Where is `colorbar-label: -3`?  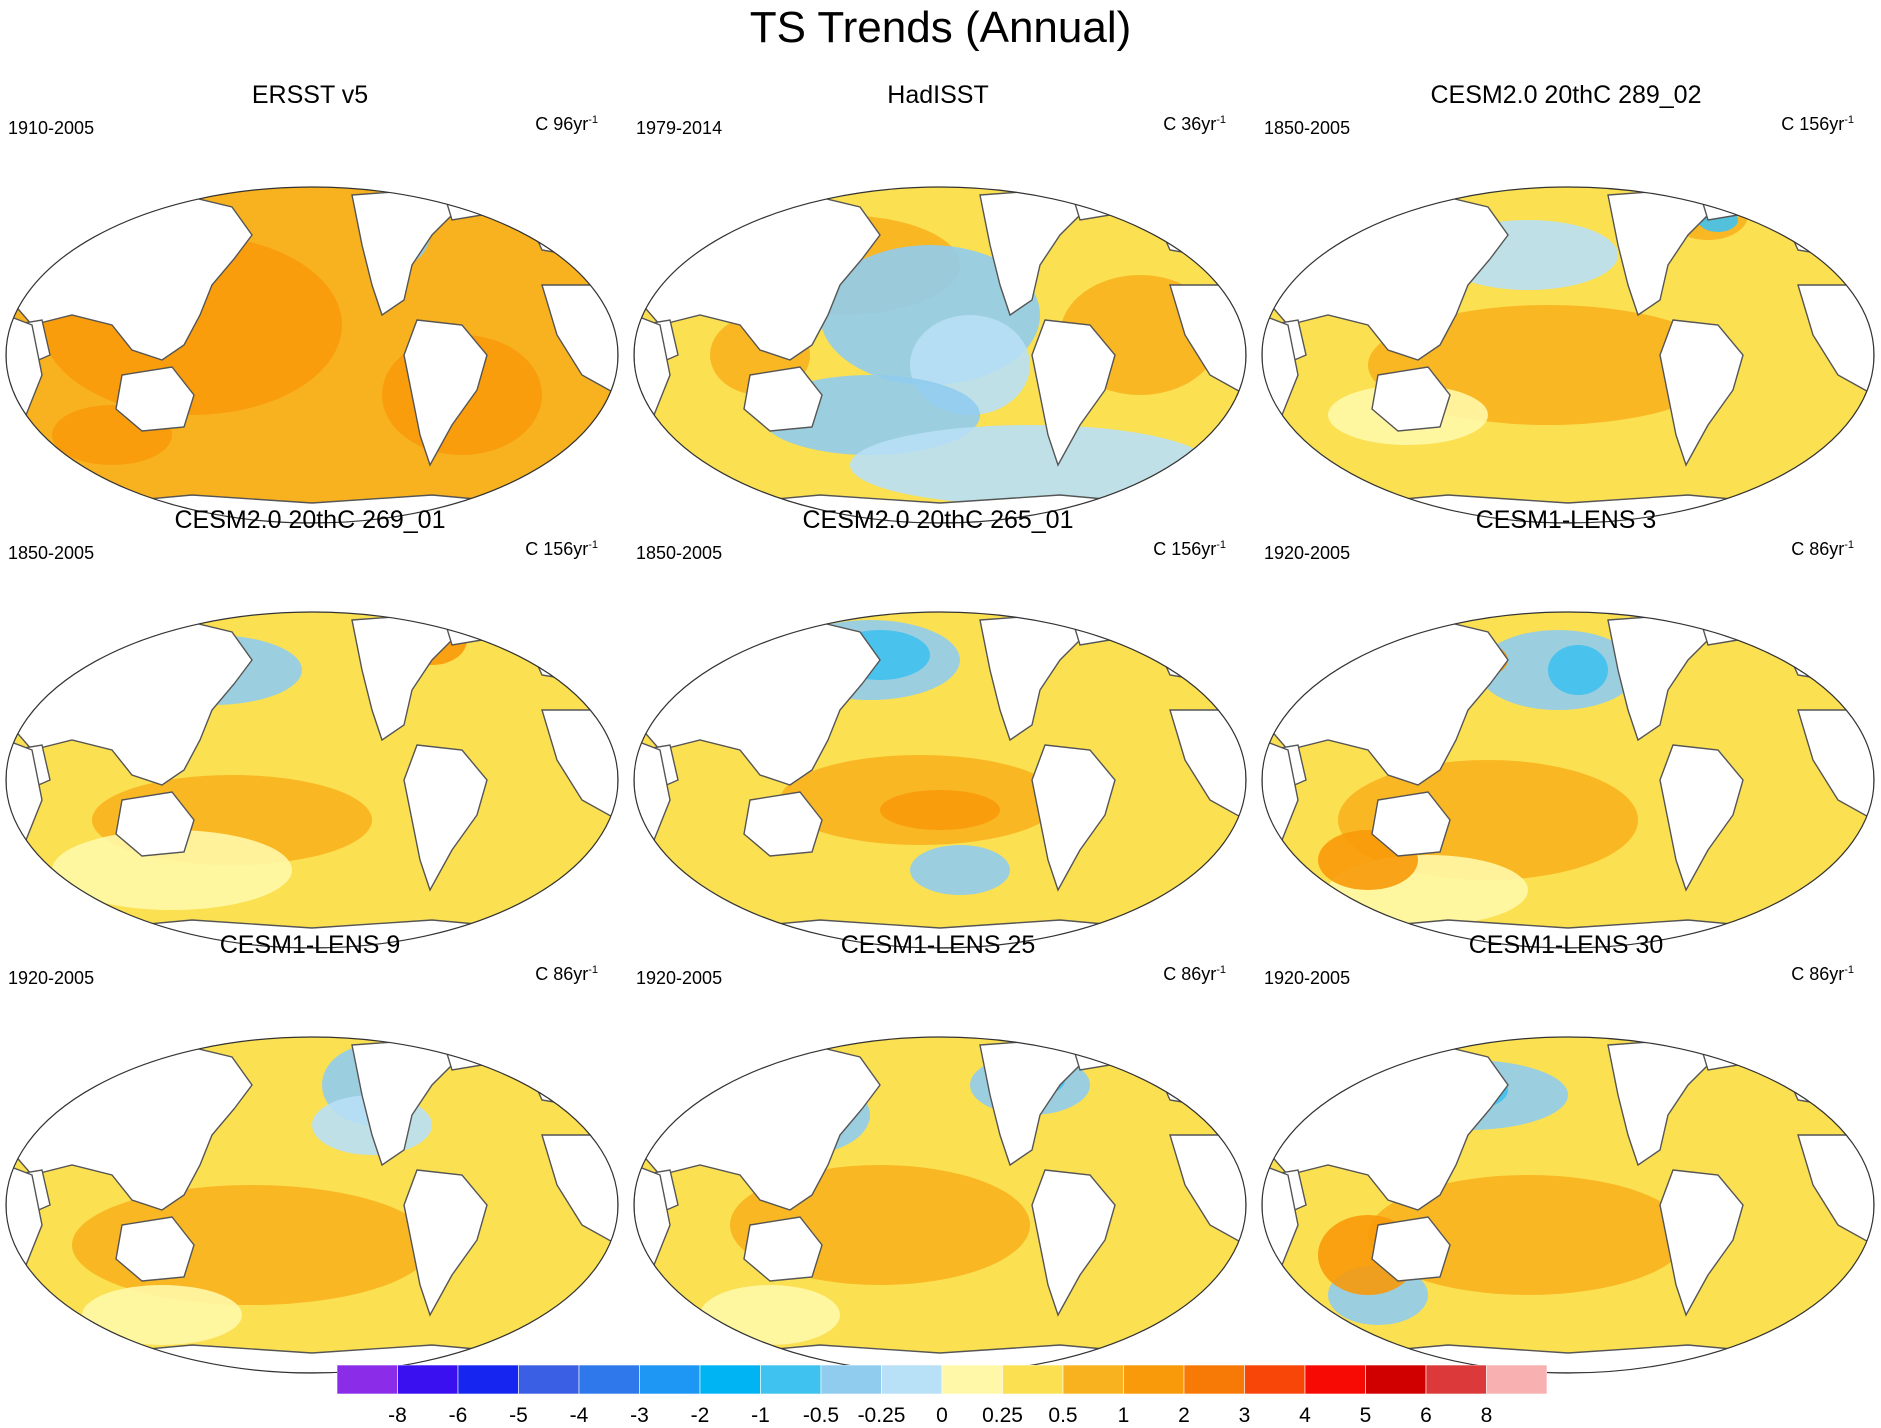 colorbar-label: -3 is located at coordinates (639, 1415).